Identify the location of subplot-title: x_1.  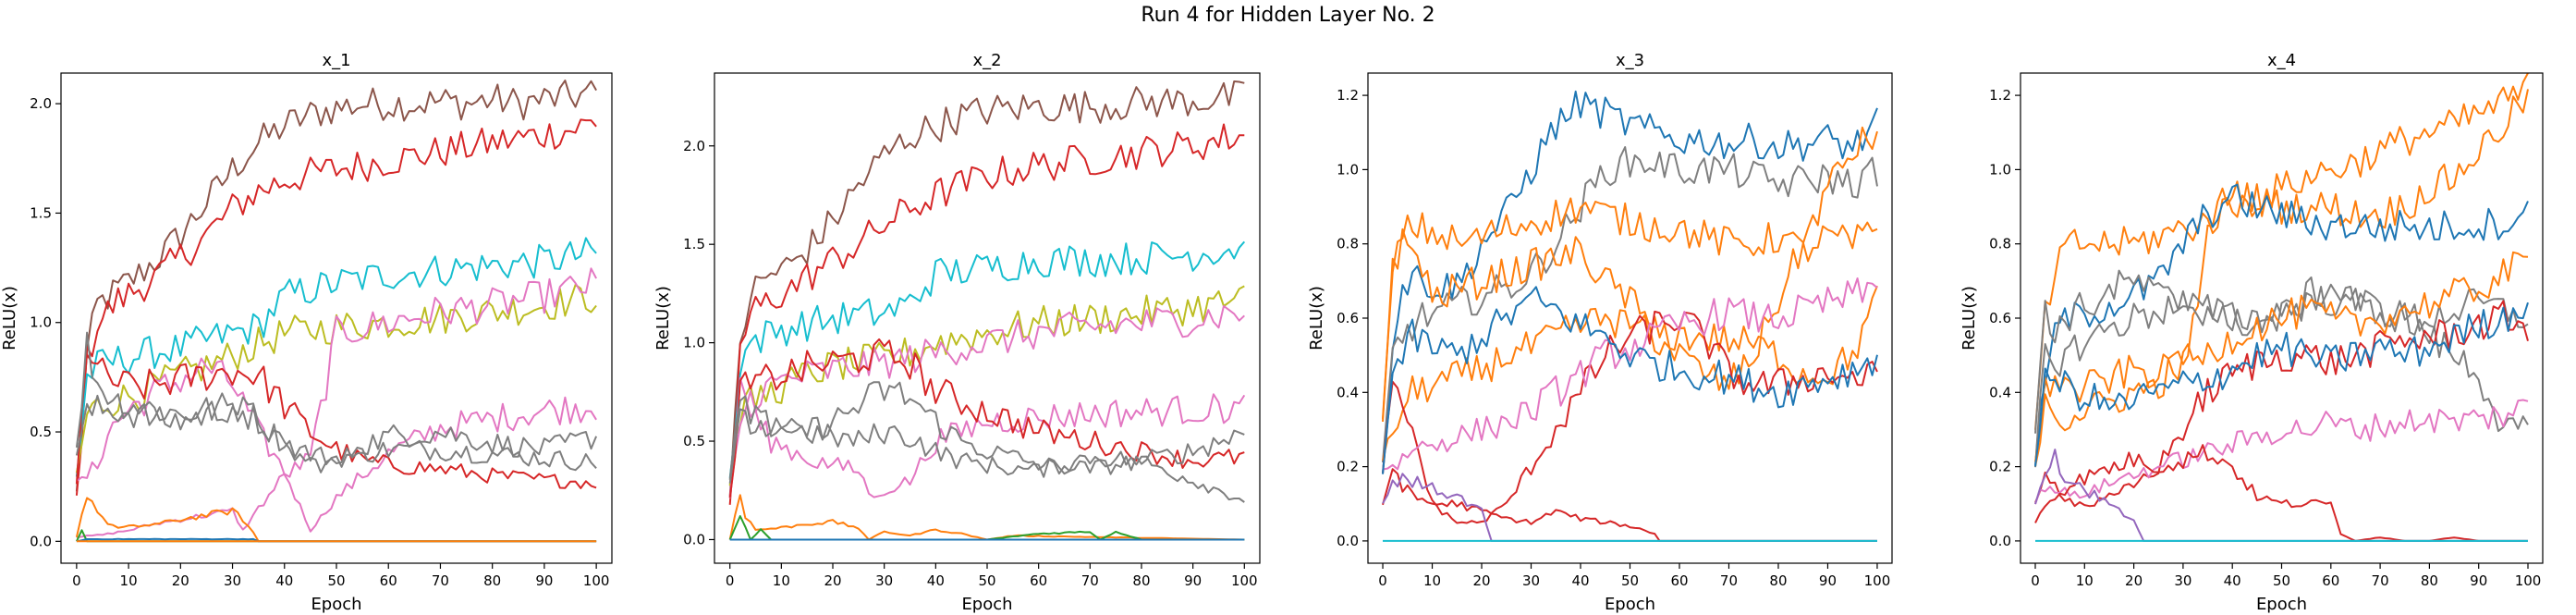
(336, 60).